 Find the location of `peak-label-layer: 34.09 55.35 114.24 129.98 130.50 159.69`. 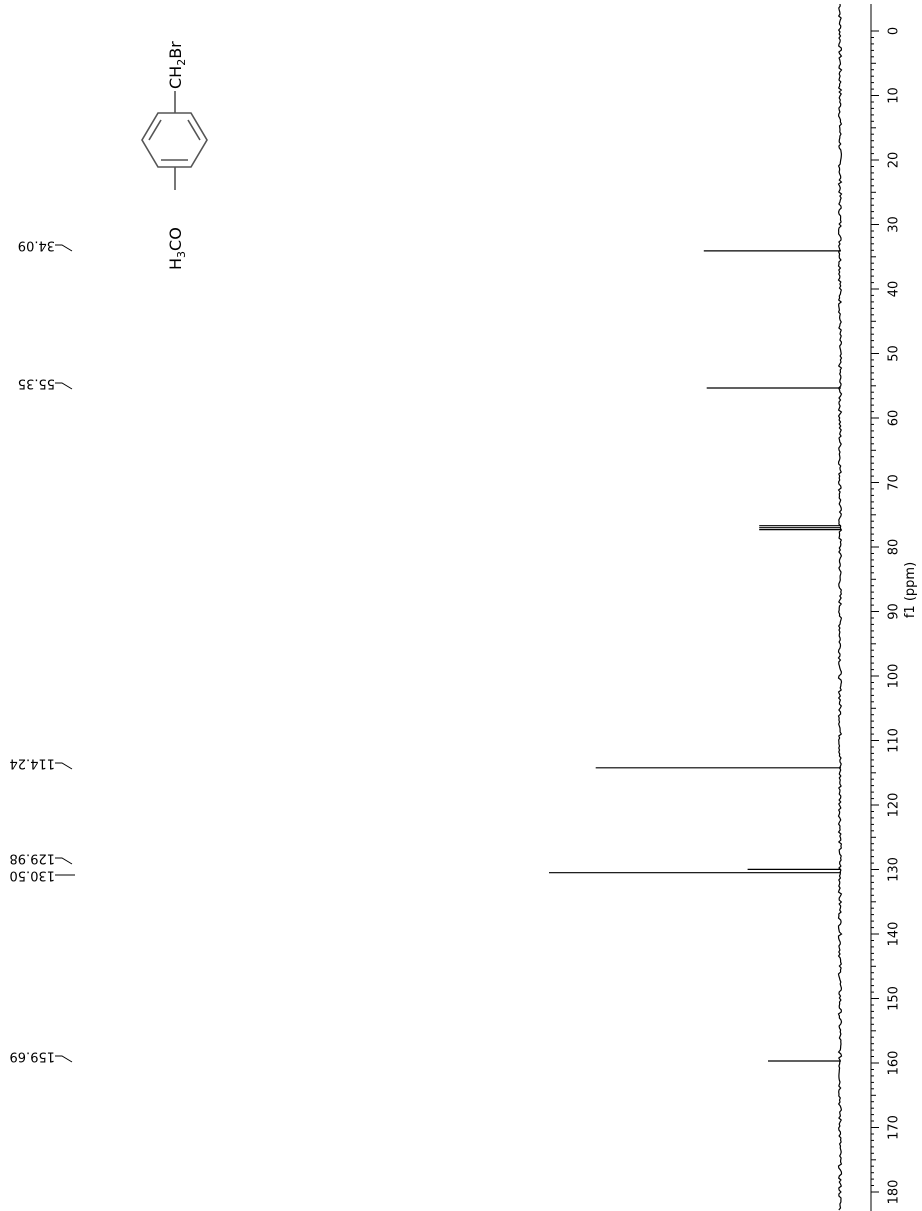

peak-label-layer: 34.09 55.35 114.24 129.98 130.50 159.69 is located at coordinates (42, 651).